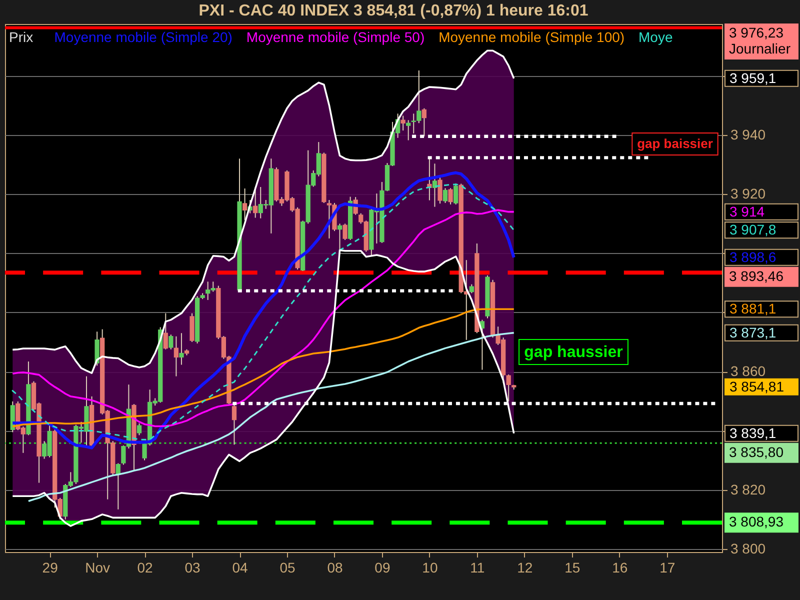 This screenshot has width=800, height=600. I want to click on x-tick-label: 05, so click(288, 568).